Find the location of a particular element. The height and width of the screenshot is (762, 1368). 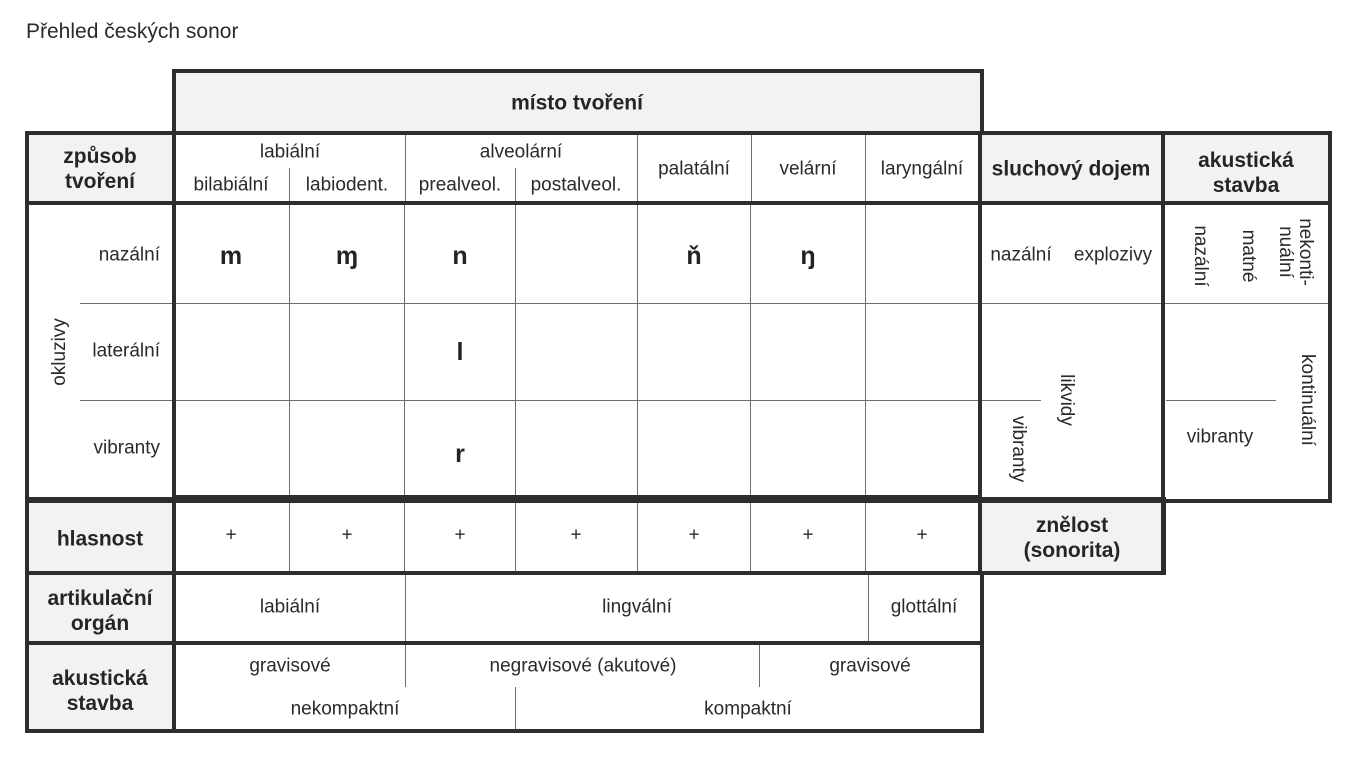

acoustic-dull: matné is located at coordinates (1248, 256).